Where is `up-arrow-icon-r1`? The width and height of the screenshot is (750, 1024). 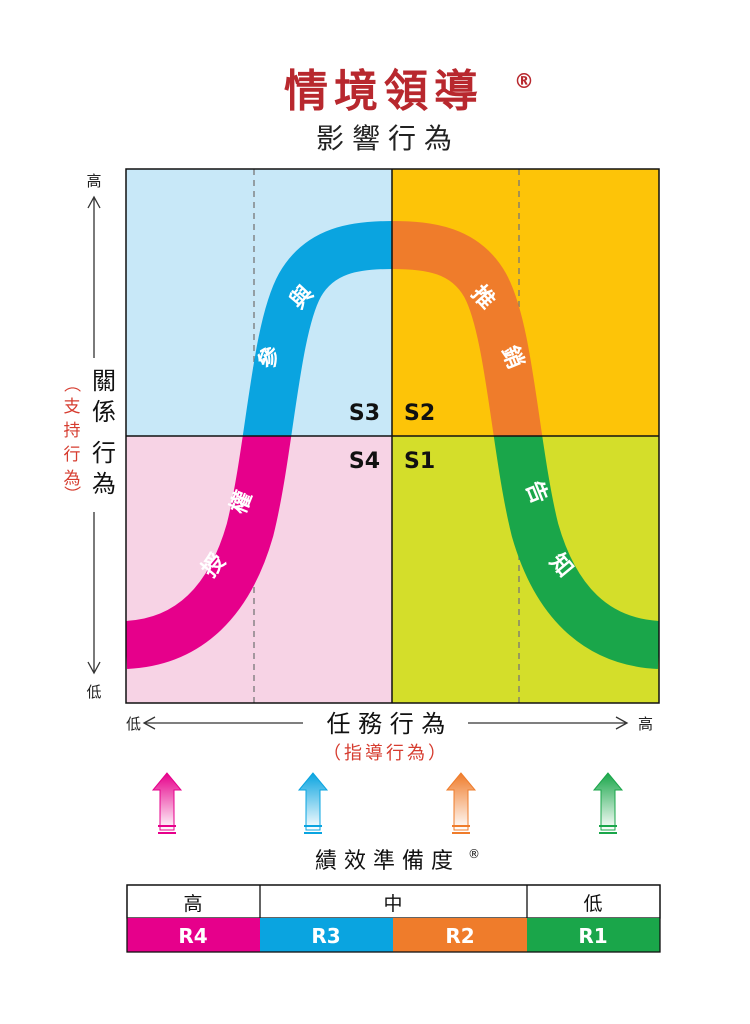
up-arrow-icon-r1 is located at coordinates (608, 803).